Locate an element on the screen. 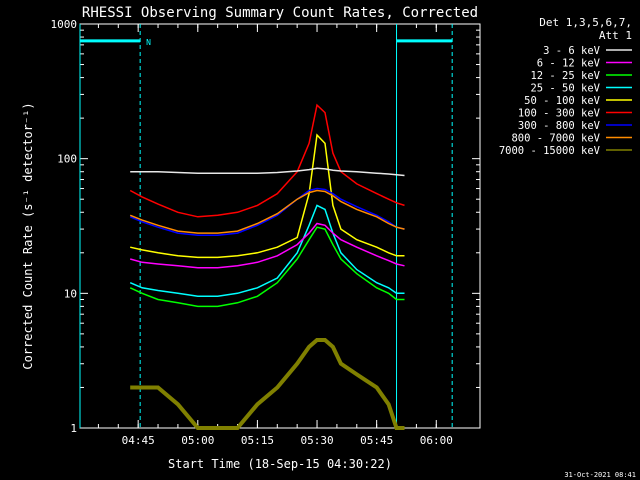 This screenshot has height=480, width=640. legend-label: 3 - 6 keV is located at coordinates (572, 51).